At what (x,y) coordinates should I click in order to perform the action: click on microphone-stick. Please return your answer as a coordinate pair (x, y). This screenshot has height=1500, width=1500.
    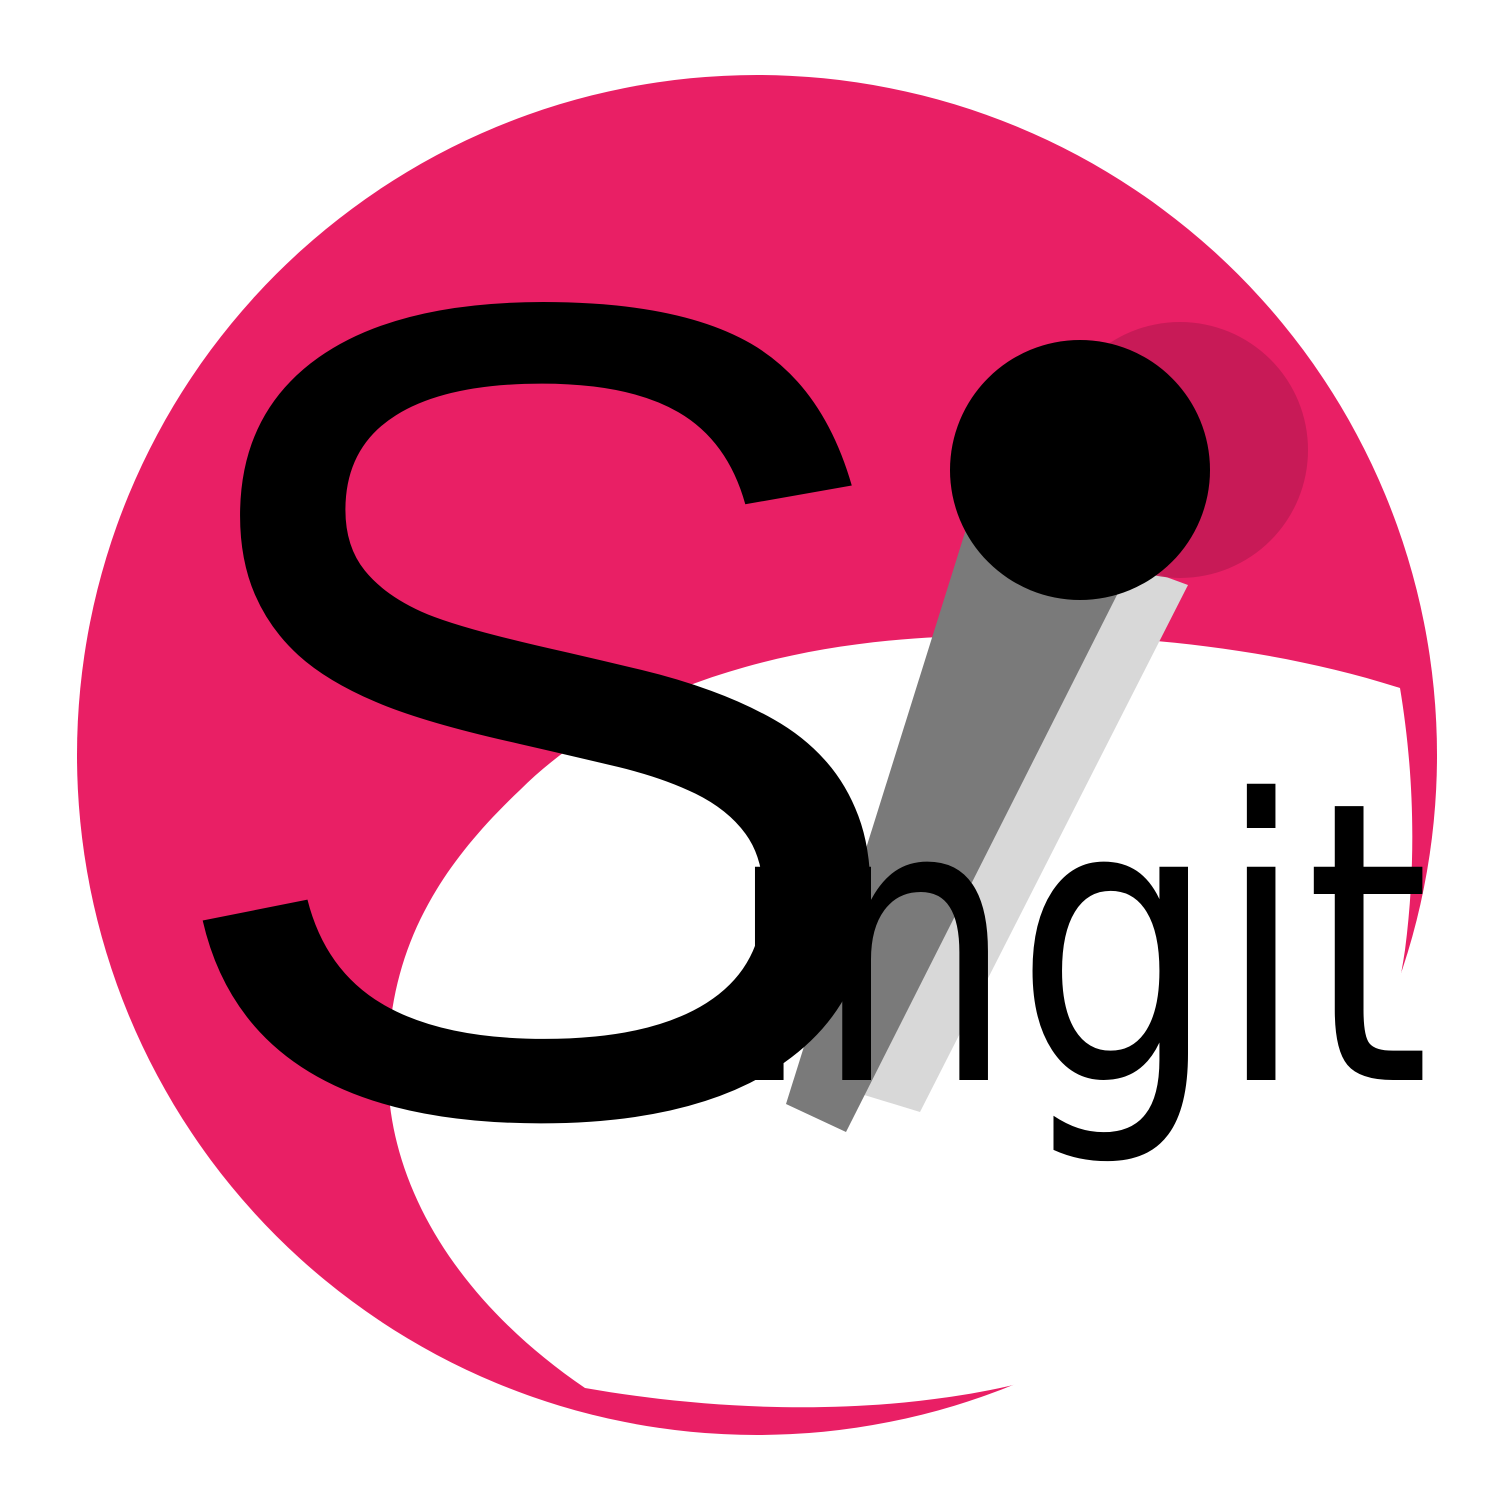
    Looking at the image, I should click on (954, 821).